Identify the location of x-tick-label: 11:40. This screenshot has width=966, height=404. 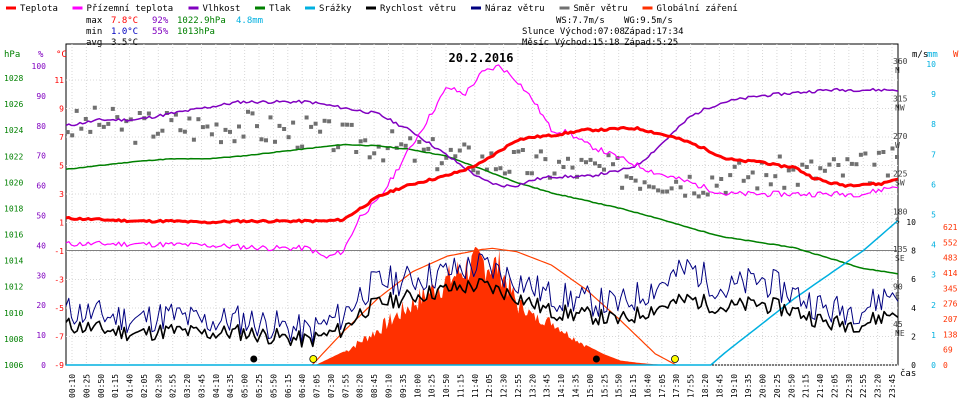
(475, 386).